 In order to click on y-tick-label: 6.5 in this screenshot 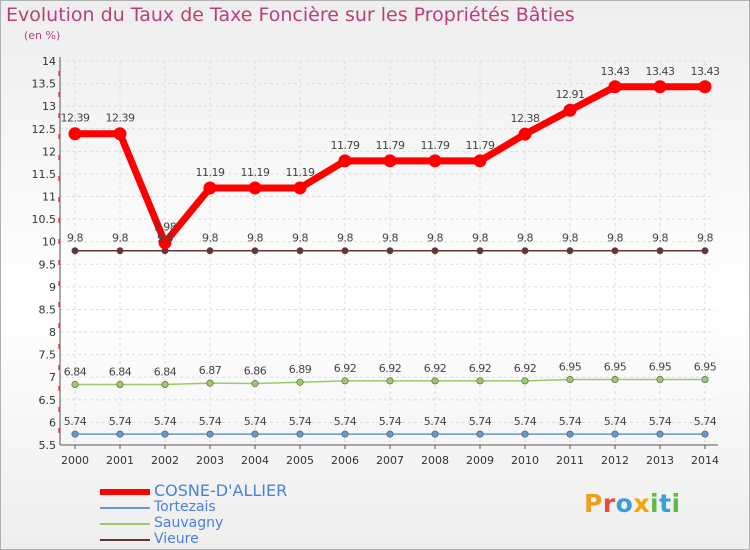, I will do `click(48, 400)`.